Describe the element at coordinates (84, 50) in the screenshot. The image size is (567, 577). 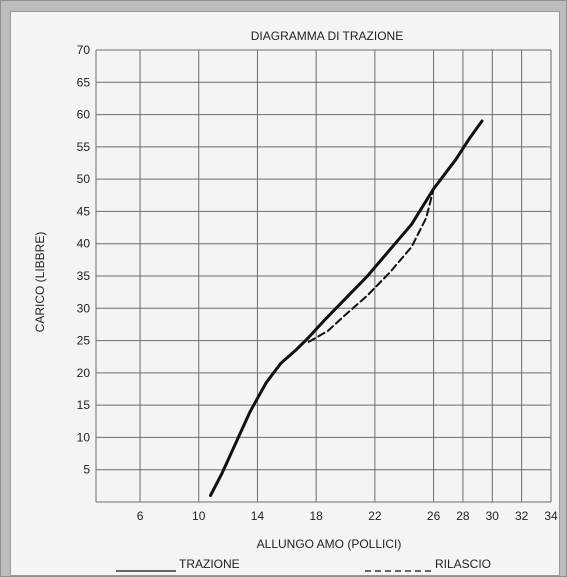
I see `y-tick-label-70: 70` at that location.